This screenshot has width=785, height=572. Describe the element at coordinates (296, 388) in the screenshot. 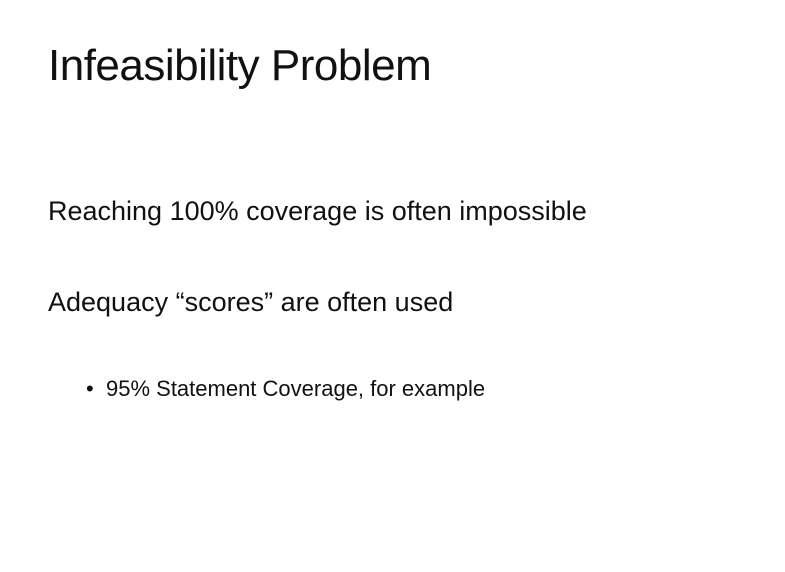

I see `slide-subpoint-text: 95% Statement Coverage, for example` at that location.